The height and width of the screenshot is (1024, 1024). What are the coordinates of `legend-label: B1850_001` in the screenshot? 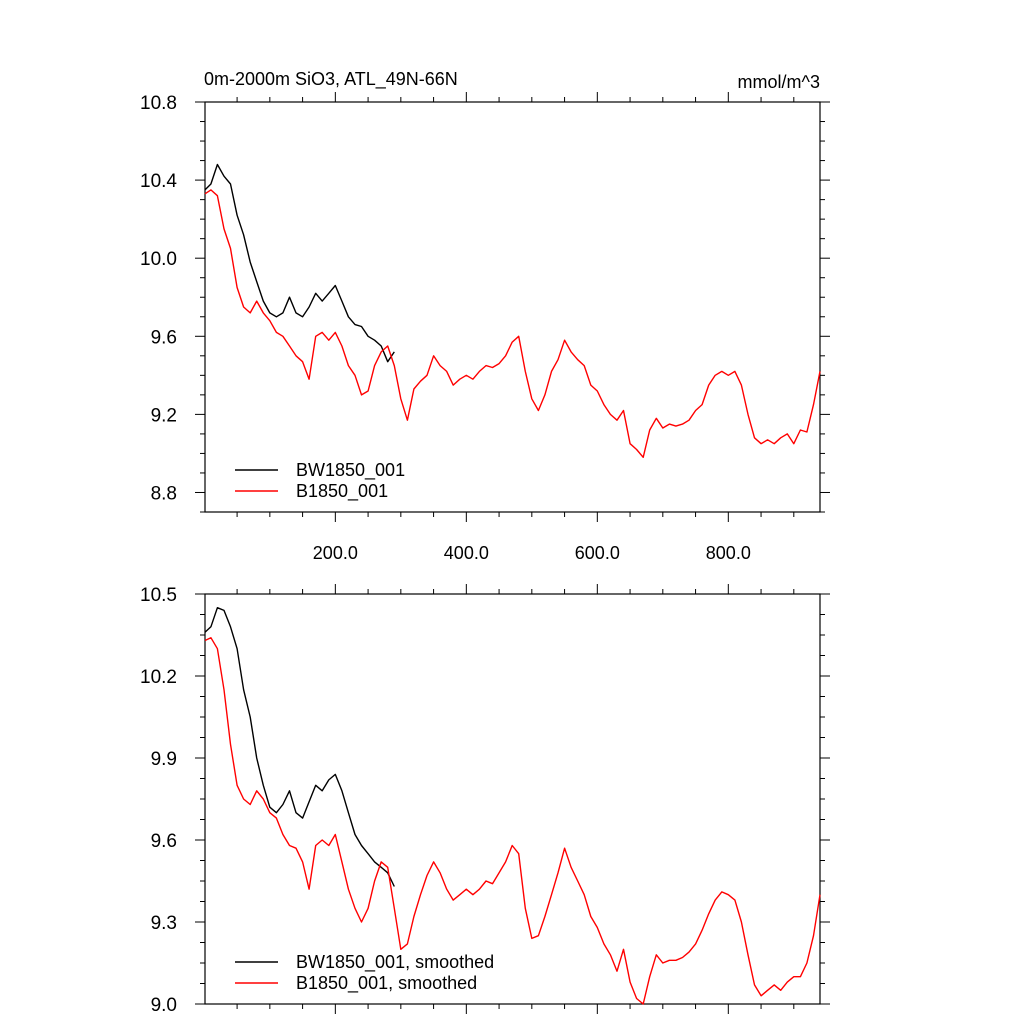 It's located at (342, 491).